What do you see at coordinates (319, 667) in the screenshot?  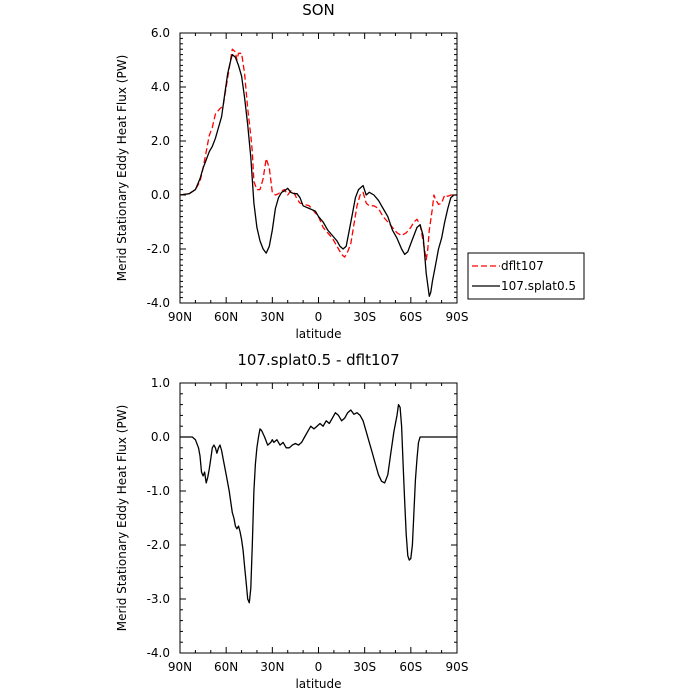 I see `chart2-x-tick-label: 0` at bounding box center [319, 667].